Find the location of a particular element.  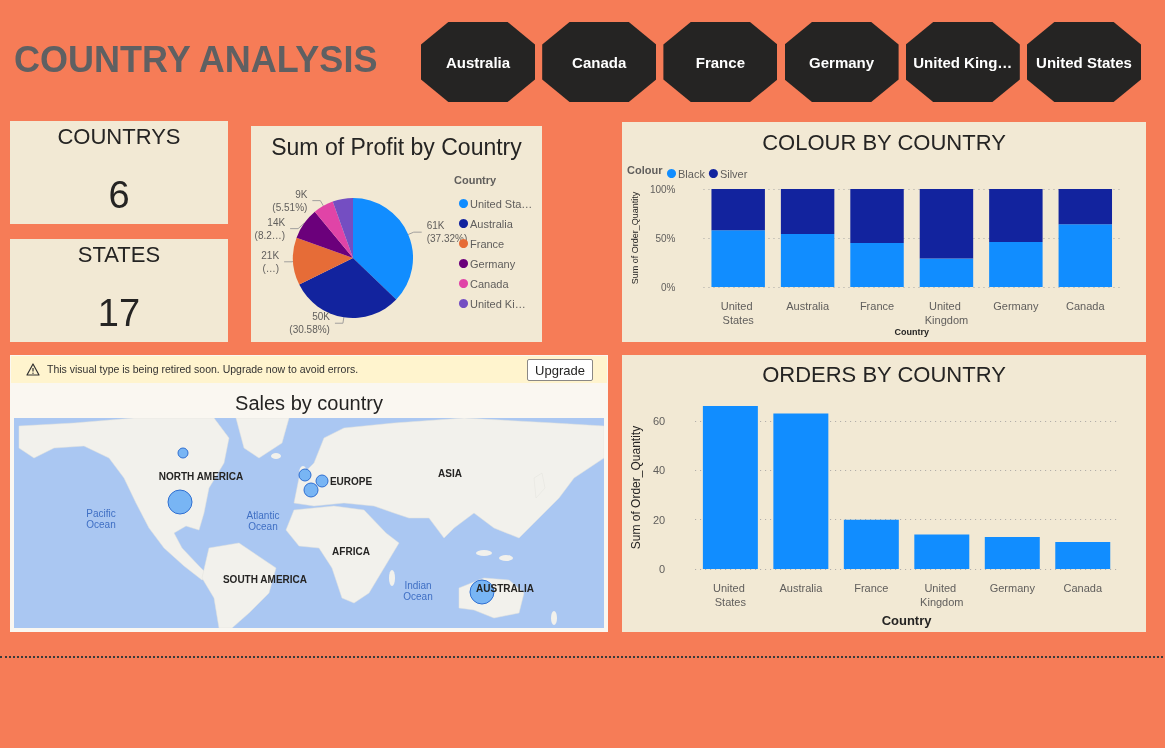

legend-label: Silver is located at coordinates (733, 173).